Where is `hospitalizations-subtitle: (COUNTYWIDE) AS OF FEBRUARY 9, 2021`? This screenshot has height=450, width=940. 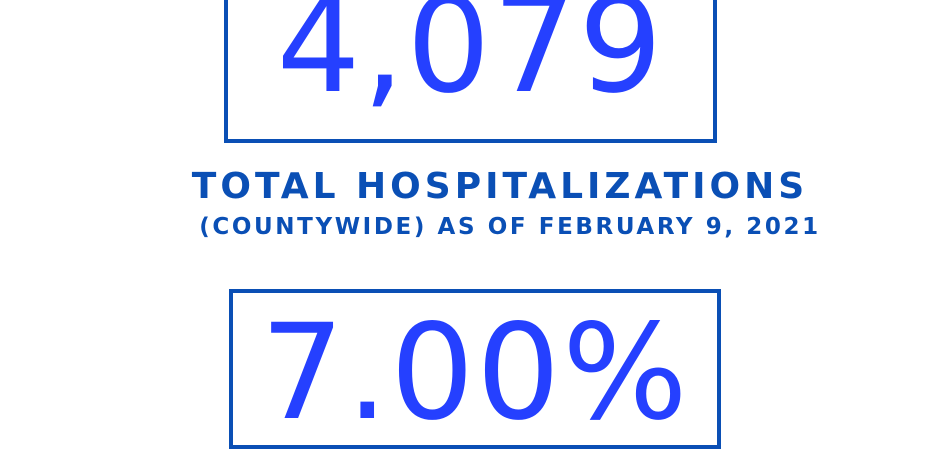 hospitalizations-subtitle: (COUNTYWIDE) AS OF FEBRUARY 9, 2021 is located at coordinates (510, 227).